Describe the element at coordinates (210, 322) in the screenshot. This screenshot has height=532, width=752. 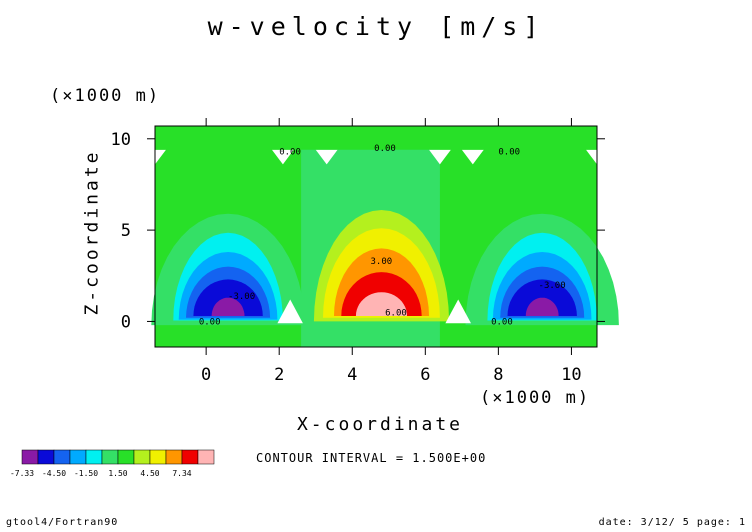
I see `contour-label-0: 0.00` at that location.